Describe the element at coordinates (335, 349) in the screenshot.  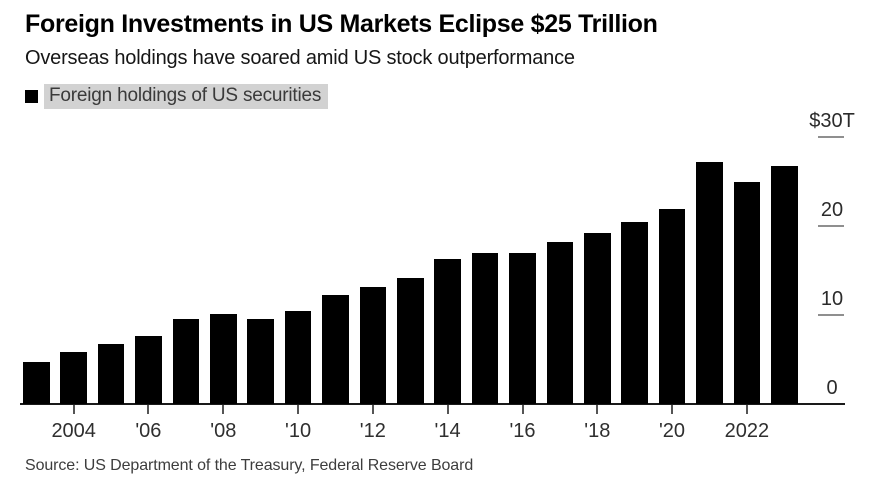
I see `bar-2011` at that location.